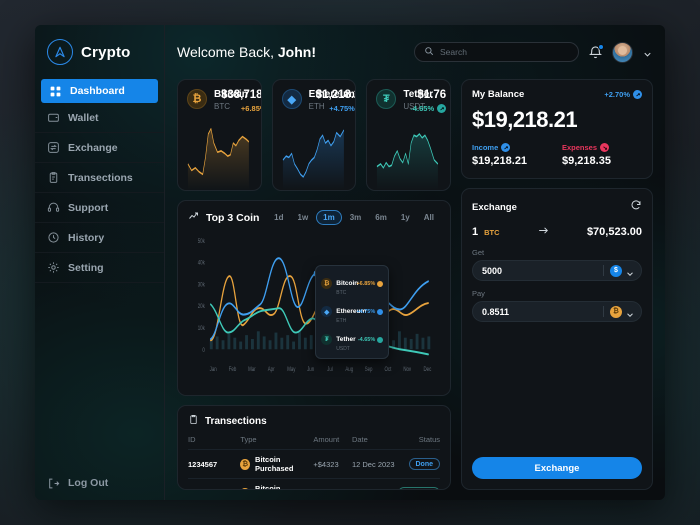 The image size is (700, 525). I want to click on coin-values: $1,218.21 +4.75%, so click(335, 101).